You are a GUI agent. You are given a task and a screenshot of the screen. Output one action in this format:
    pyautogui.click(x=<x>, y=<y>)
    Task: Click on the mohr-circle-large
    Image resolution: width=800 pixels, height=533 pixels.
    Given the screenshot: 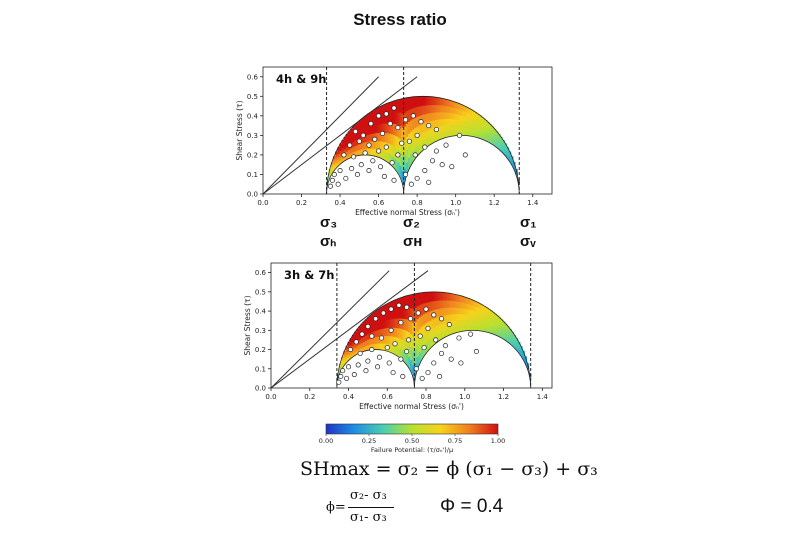 What is the action you would take?
    pyautogui.click(x=423, y=145)
    